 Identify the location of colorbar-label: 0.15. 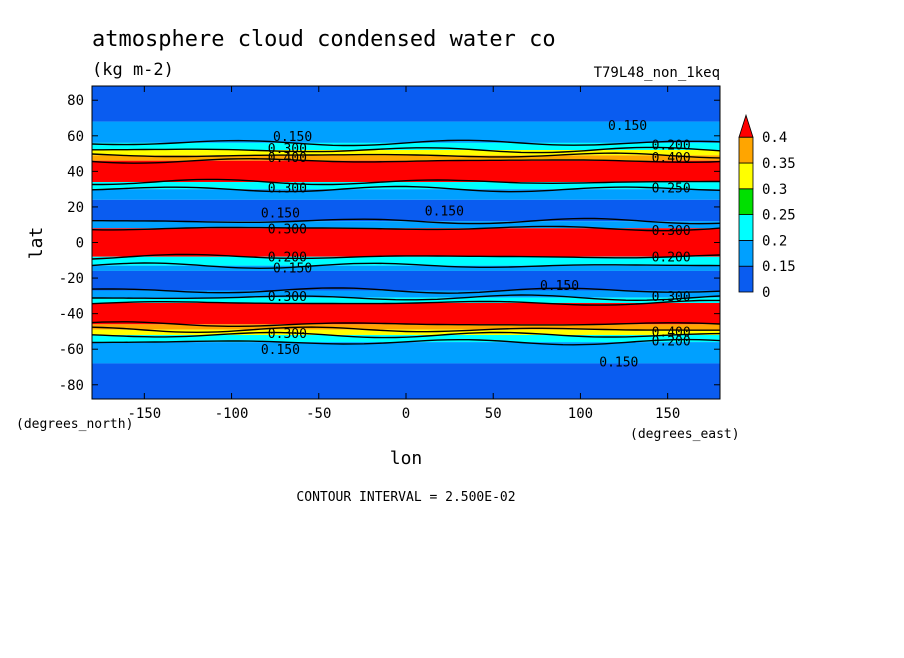
(779, 267).